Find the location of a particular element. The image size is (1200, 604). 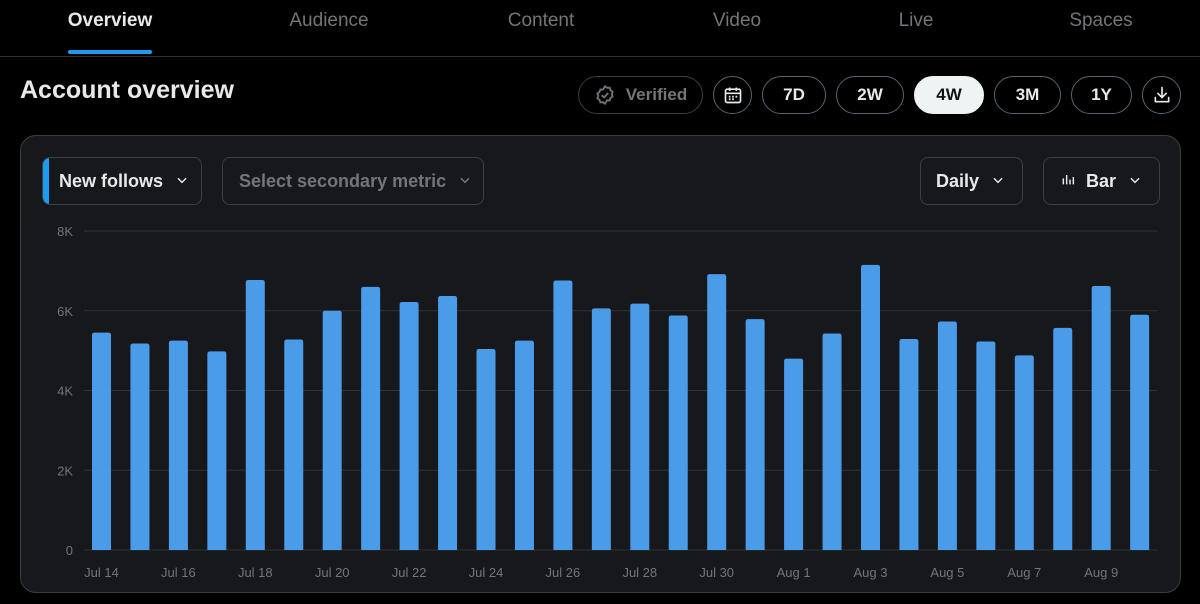

primary-metric-select: New follows is located at coordinates (122, 181).